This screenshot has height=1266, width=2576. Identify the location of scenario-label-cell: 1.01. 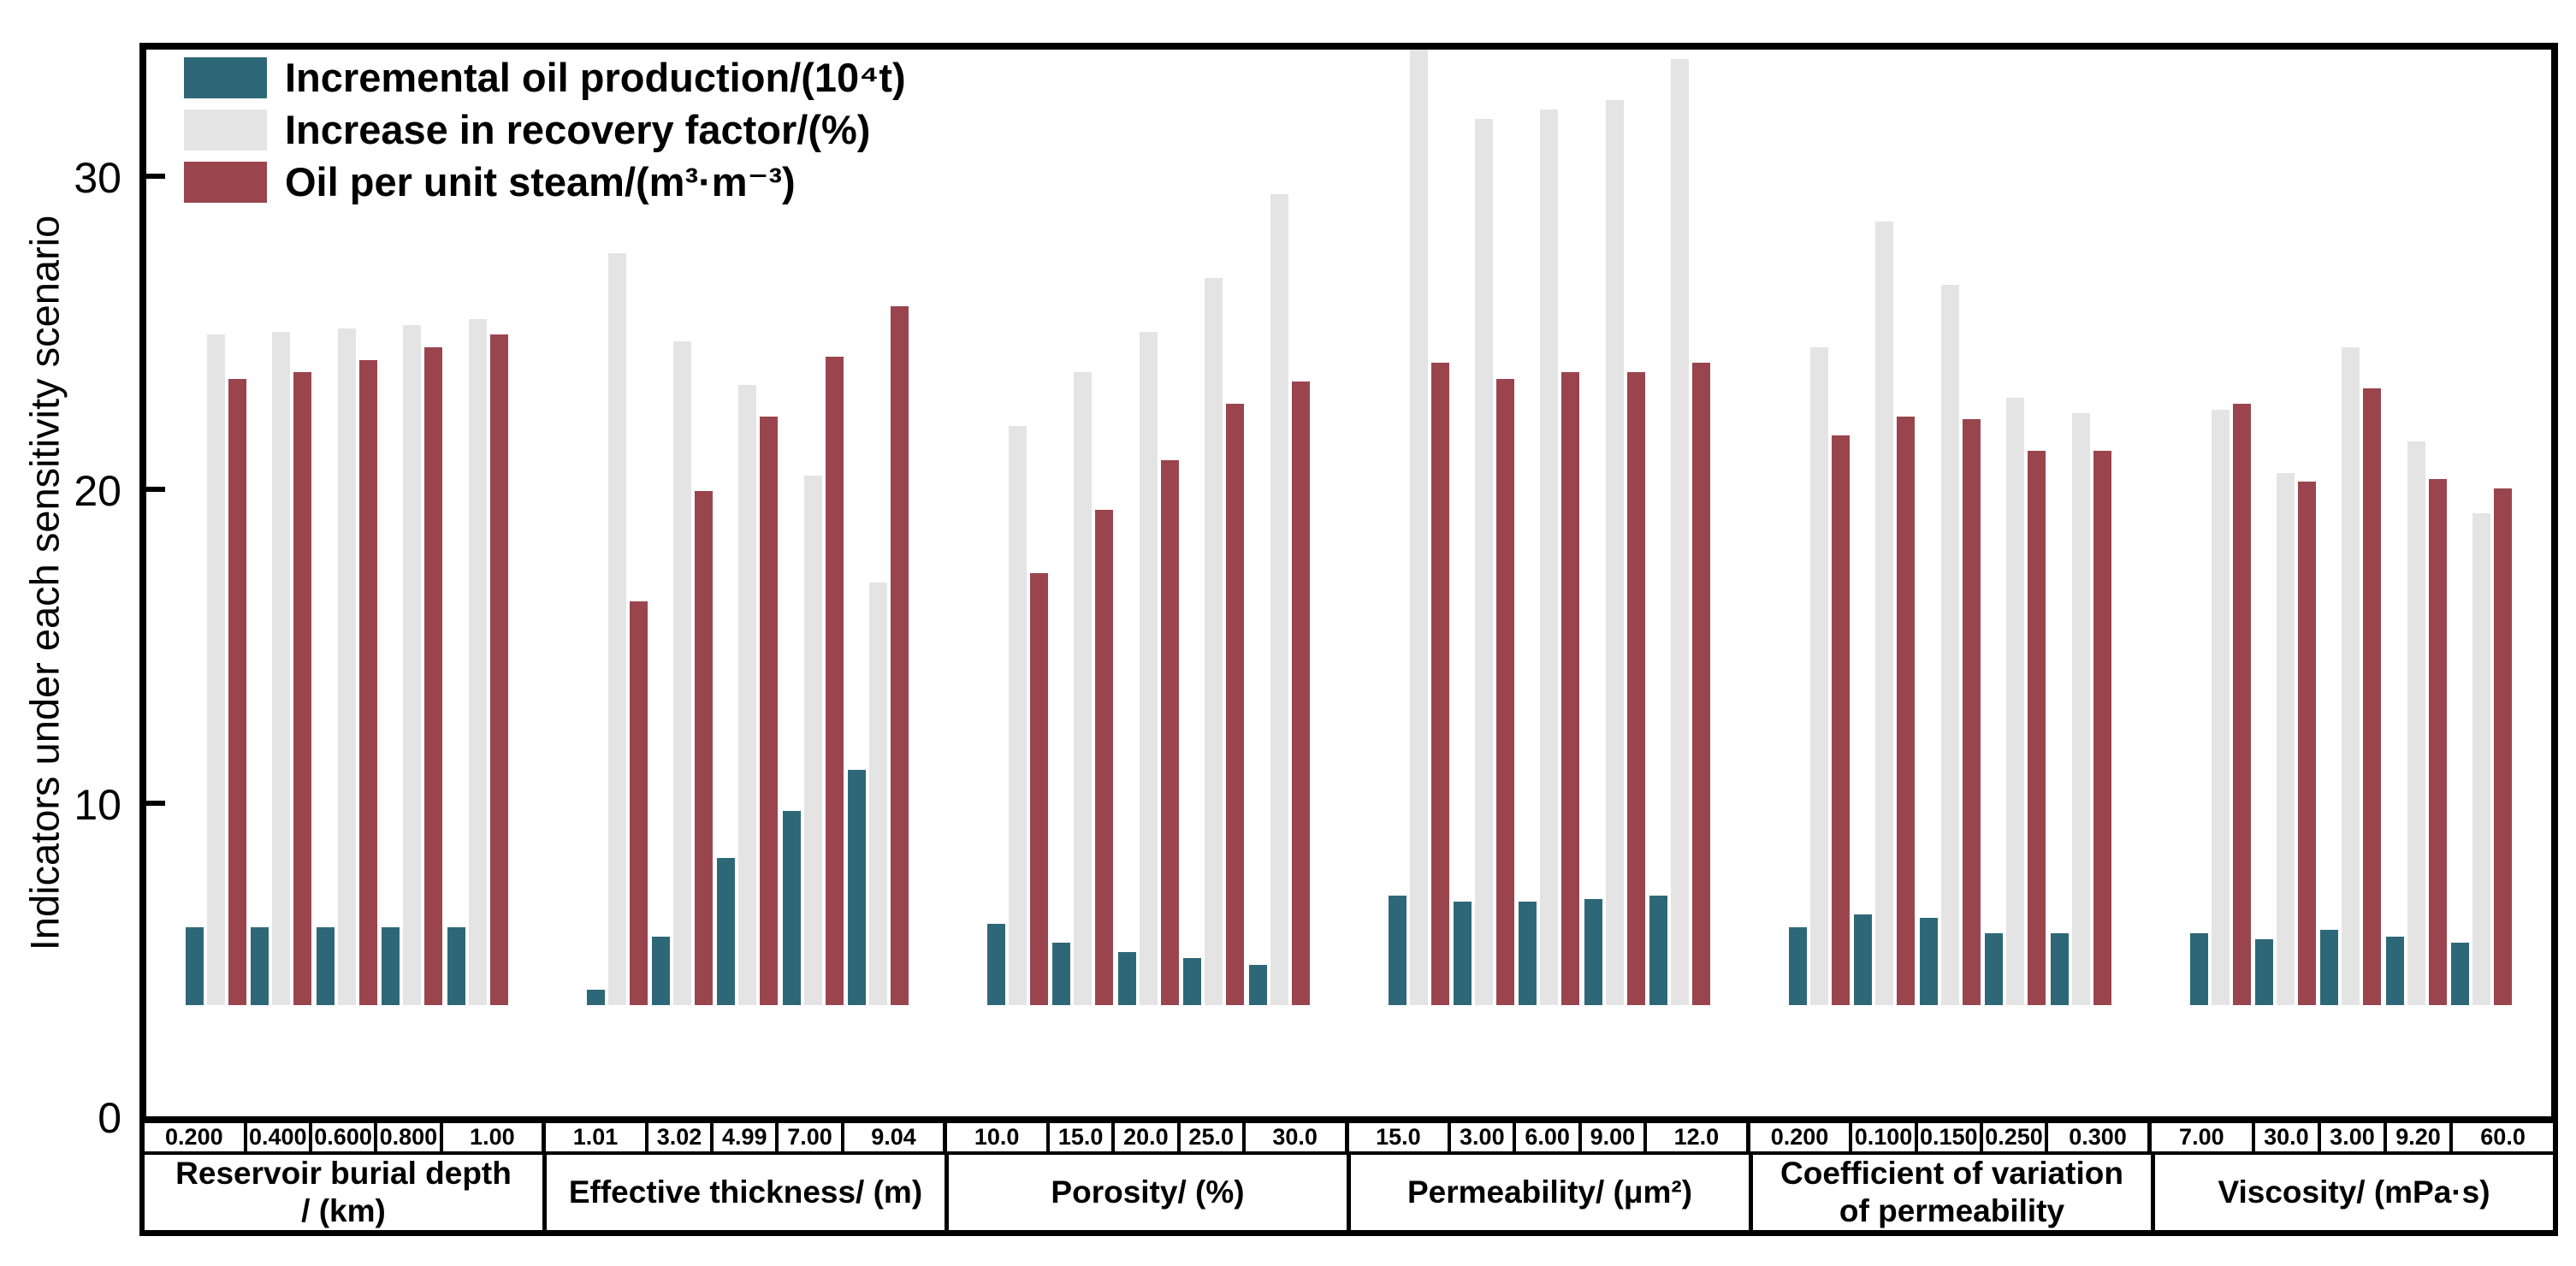
(597, 1137).